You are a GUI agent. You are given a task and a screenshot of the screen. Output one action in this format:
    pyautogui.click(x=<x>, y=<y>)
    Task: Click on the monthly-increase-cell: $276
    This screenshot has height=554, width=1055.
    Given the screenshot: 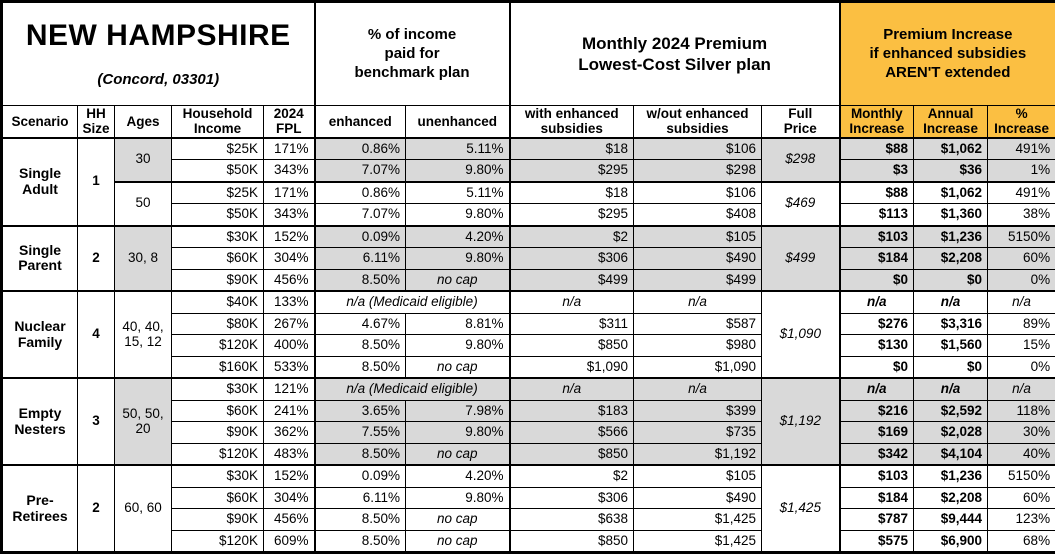 What is the action you would take?
    pyautogui.click(x=877, y=324)
    